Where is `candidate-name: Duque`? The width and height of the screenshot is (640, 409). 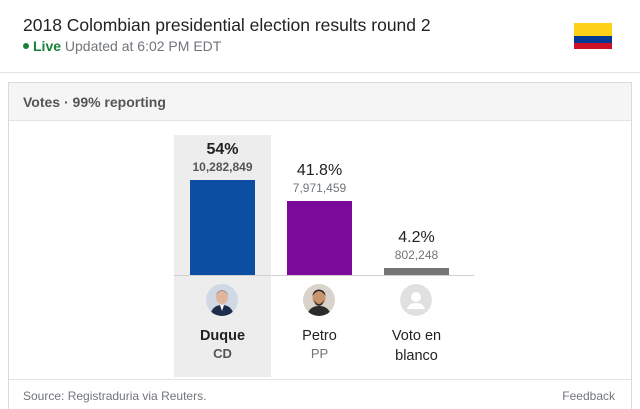
candidate-name: Duque is located at coordinates (222, 336).